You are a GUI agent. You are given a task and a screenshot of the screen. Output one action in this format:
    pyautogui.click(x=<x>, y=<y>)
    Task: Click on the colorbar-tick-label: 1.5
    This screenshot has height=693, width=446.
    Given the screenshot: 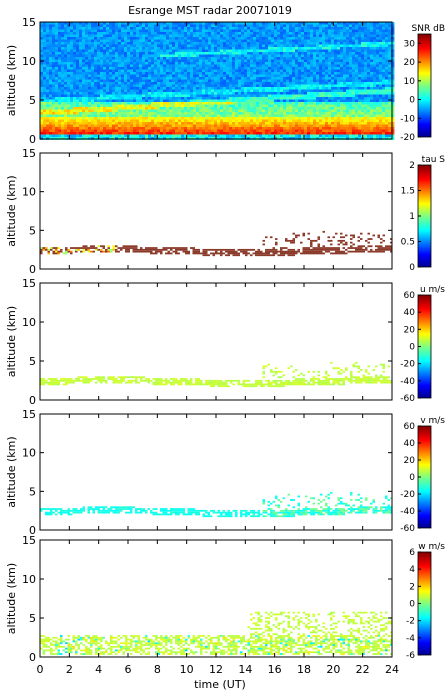 What is the action you would take?
    pyautogui.click(x=408, y=192)
    